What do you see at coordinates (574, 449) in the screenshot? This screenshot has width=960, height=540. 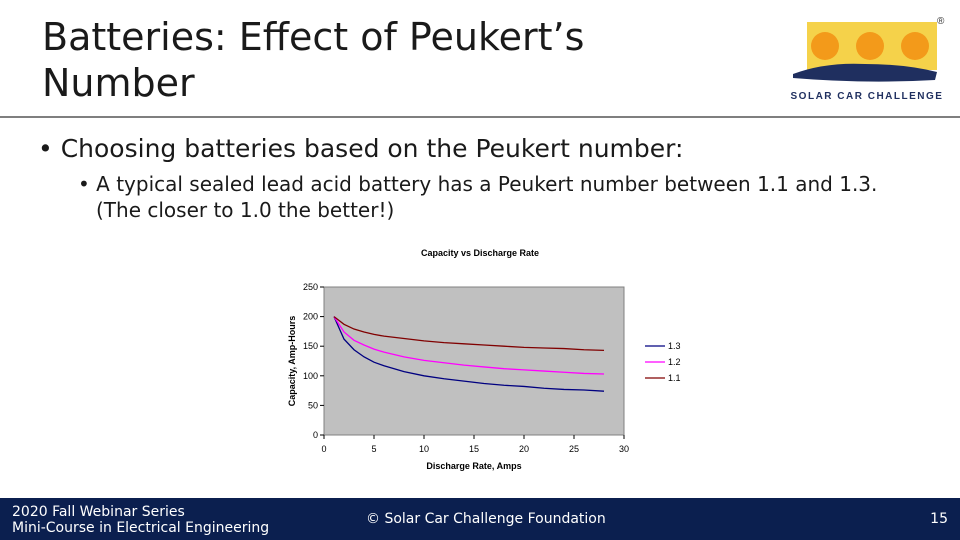 I see `x-tick-label: 25` at bounding box center [574, 449].